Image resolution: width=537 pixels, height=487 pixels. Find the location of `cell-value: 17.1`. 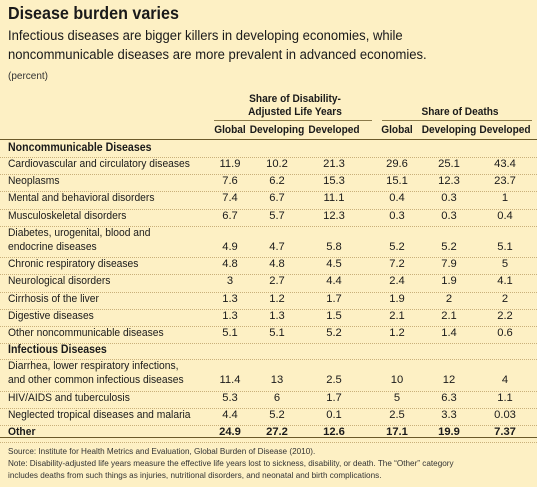

cell-value: 17.1 is located at coordinates (397, 432).